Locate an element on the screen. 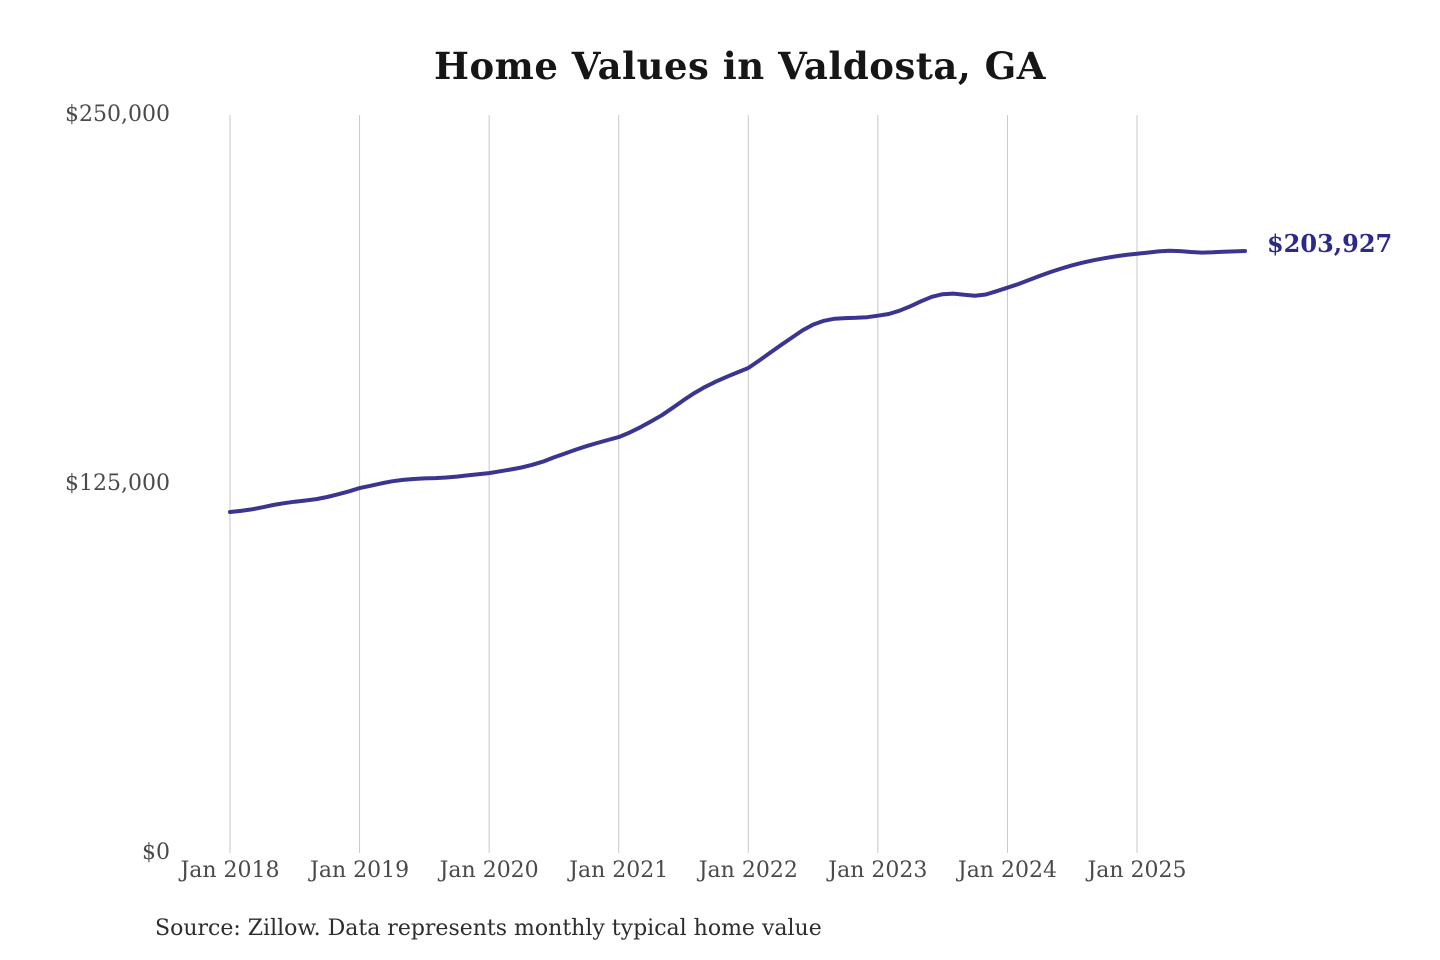  x-tick-label: Jan 2020 is located at coordinates (489, 870).